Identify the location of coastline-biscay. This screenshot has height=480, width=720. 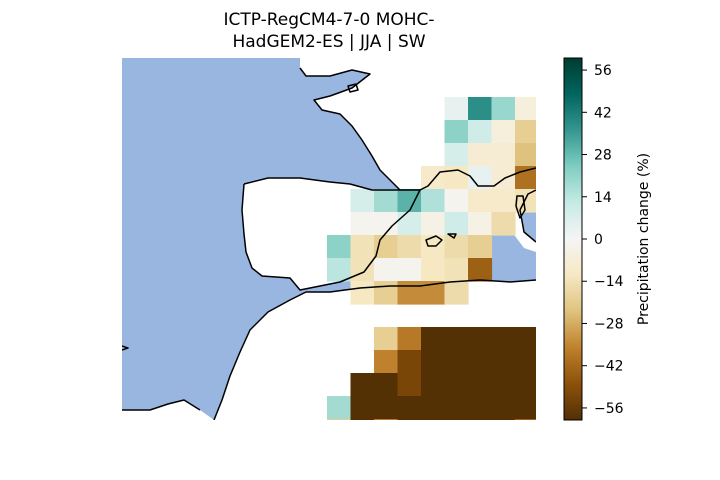
(331, 234).